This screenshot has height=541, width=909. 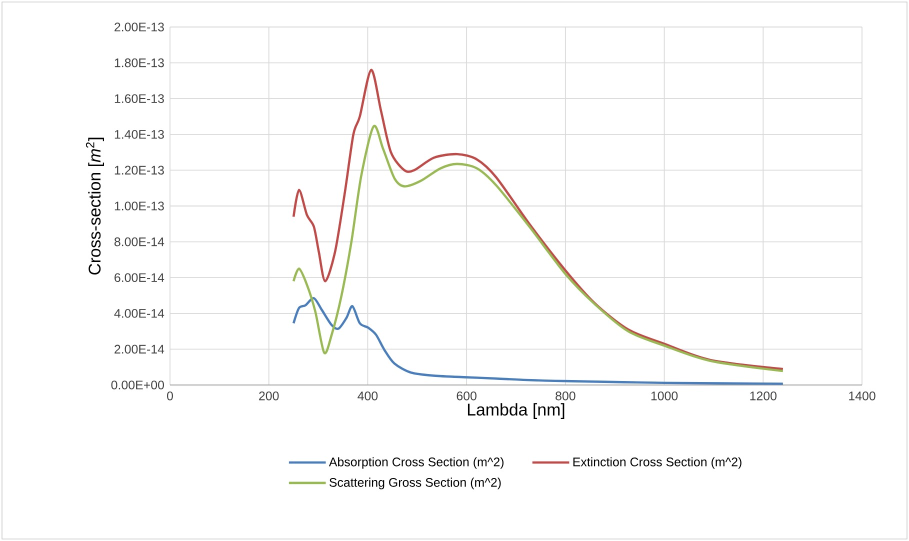 I want to click on x-tick-label: 1400, so click(x=862, y=396).